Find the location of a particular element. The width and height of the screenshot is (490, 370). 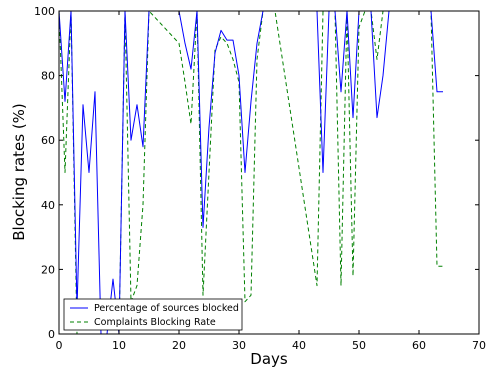

x-tick-label: 20 is located at coordinates (179, 345).